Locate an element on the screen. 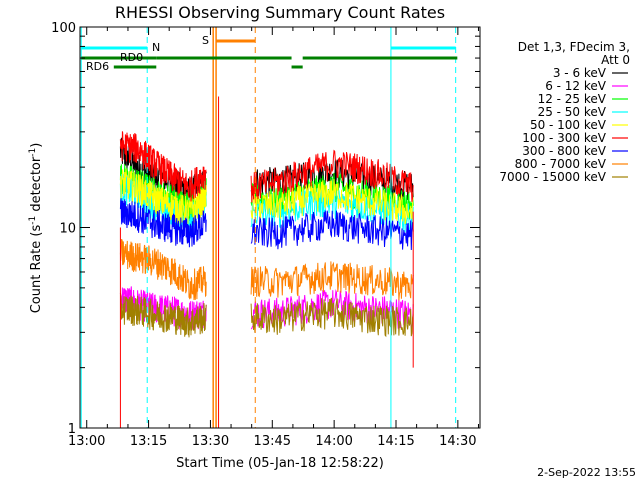 This screenshot has width=640, height=480. legend-entry-3: 25 - 50 keV is located at coordinates (572, 112).